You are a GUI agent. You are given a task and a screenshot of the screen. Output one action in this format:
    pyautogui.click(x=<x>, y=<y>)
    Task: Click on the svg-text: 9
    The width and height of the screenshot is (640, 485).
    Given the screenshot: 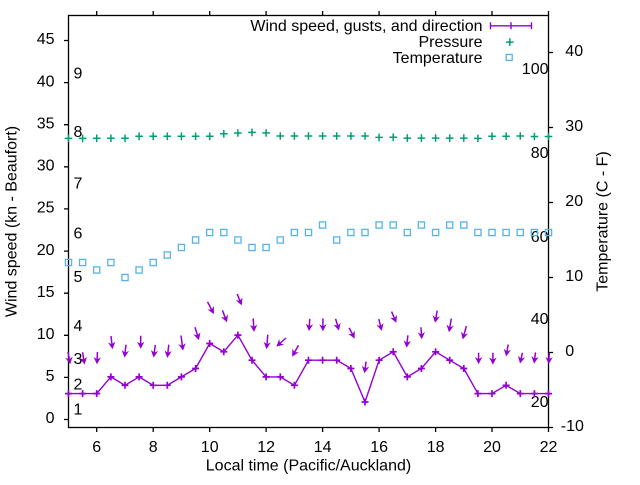 What is the action you would take?
    pyautogui.click(x=78, y=73)
    